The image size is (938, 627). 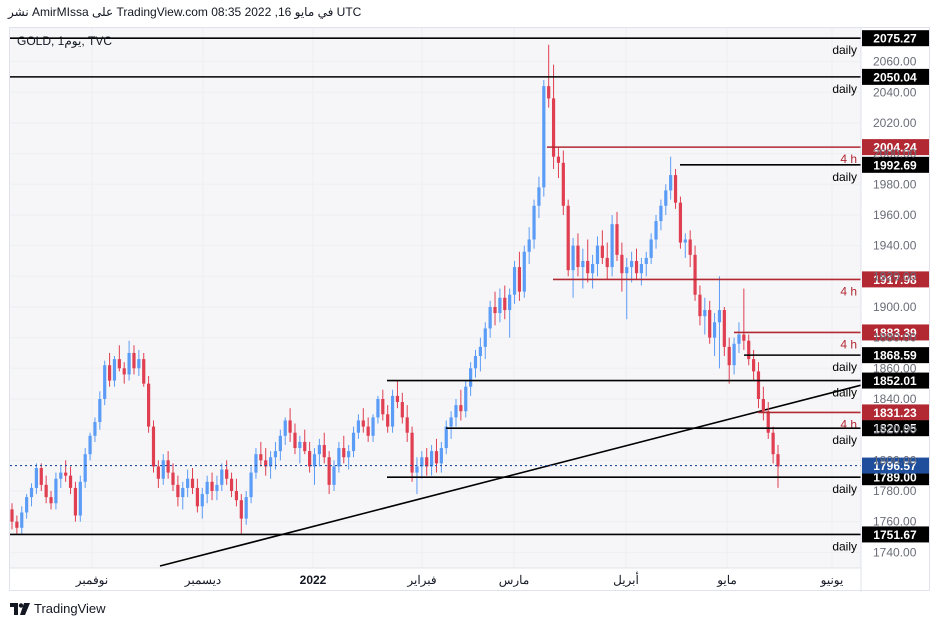 What do you see at coordinates (91, 580) in the screenshot?
I see `time-tick-label: نوفمبر` at bounding box center [91, 580].